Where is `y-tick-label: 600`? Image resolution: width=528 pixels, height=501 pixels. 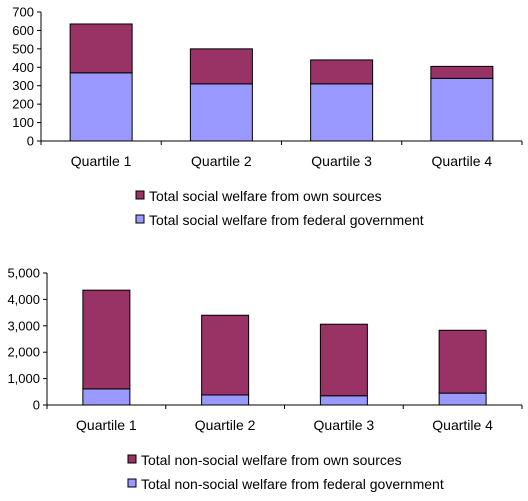 y-tick-label: 600 is located at coordinates (23, 30).